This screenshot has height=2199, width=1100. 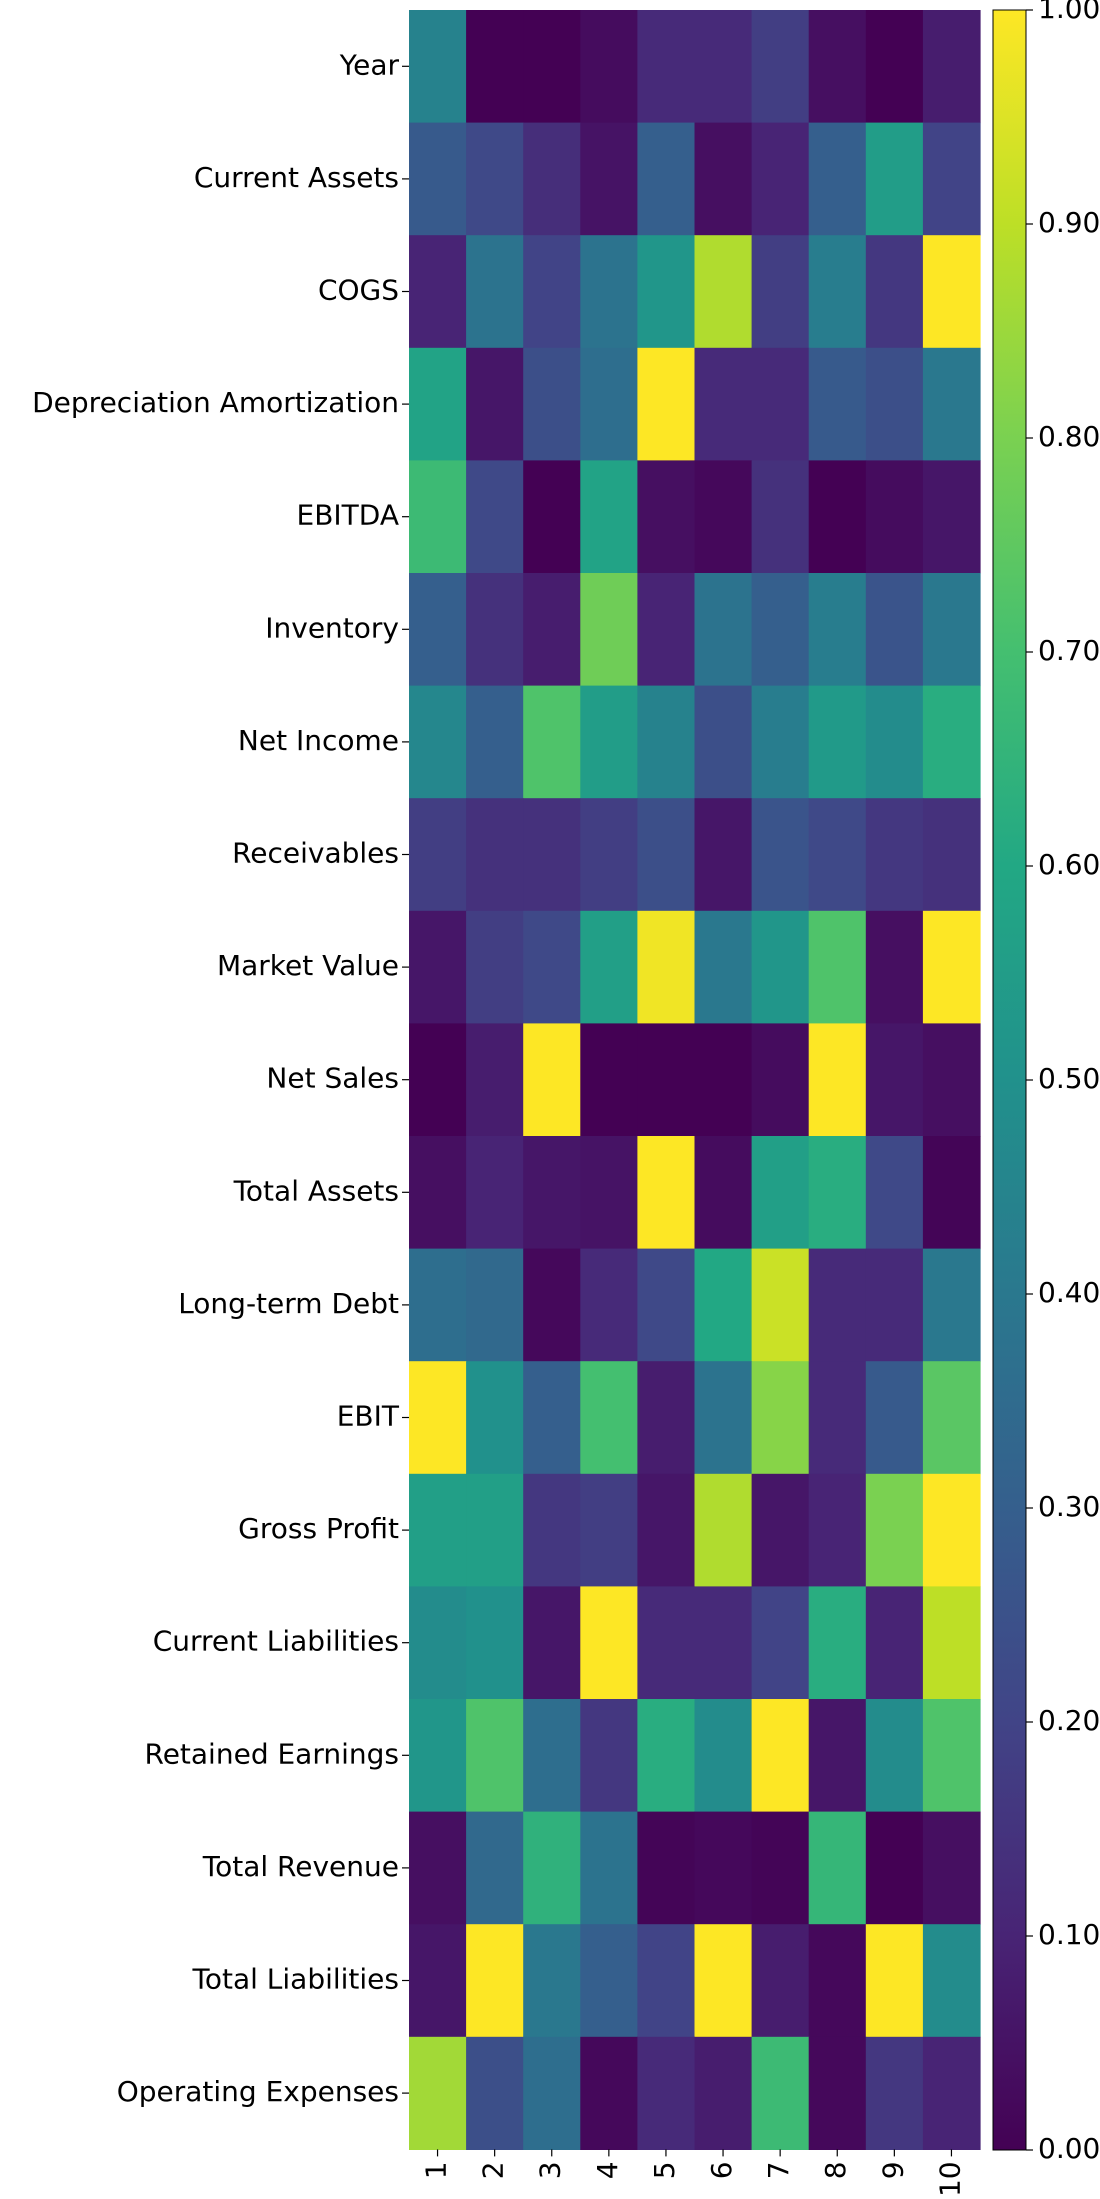 I want to click on colorbar-tick-label: 0.60, so click(x=1069, y=864).